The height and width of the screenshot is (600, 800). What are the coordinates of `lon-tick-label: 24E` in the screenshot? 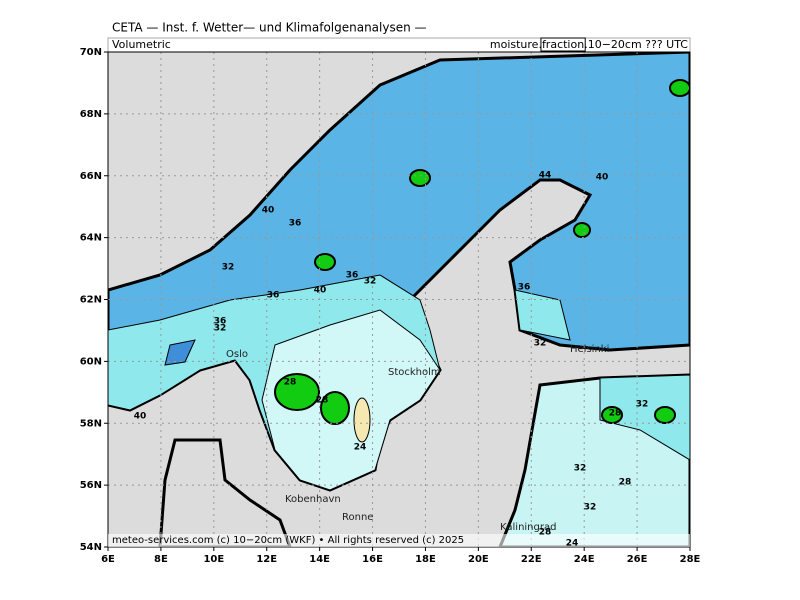 It's located at (584, 559).